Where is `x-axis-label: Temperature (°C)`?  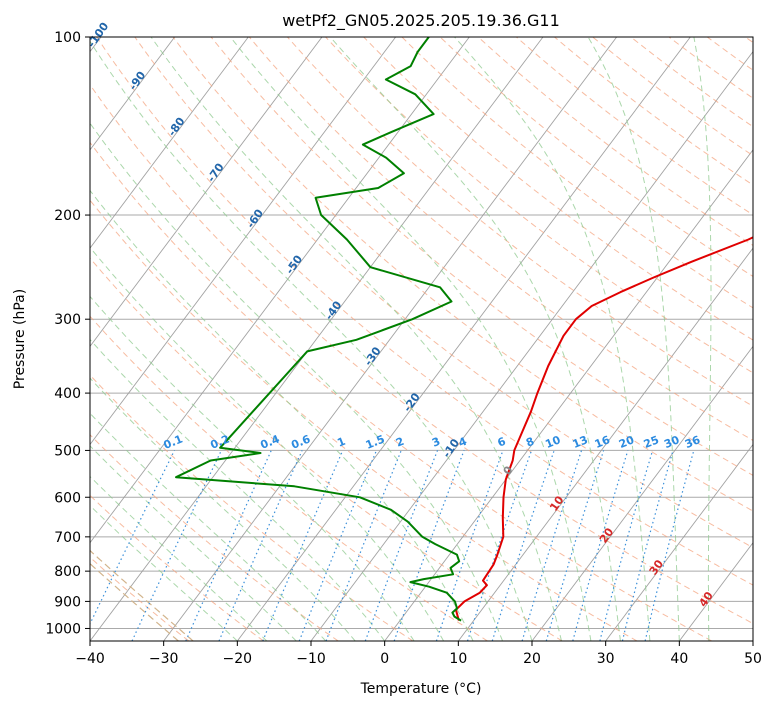
x-axis-label: Temperature (°C) is located at coordinates (421, 689).